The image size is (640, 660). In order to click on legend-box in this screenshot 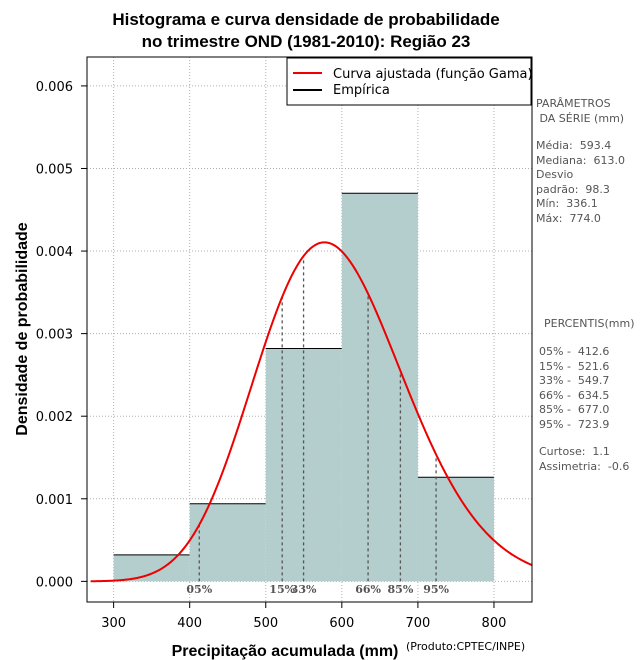, I will do `click(409, 81)`.